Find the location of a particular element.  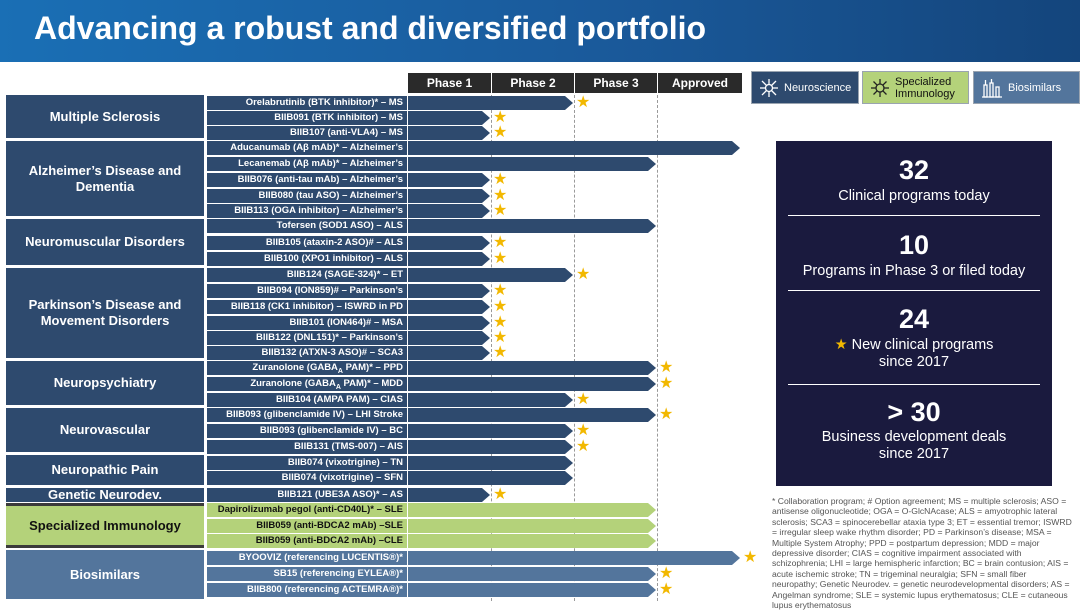

program-label: BIIB101 (ION464)# – MSA is located at coordinates (307, 323).